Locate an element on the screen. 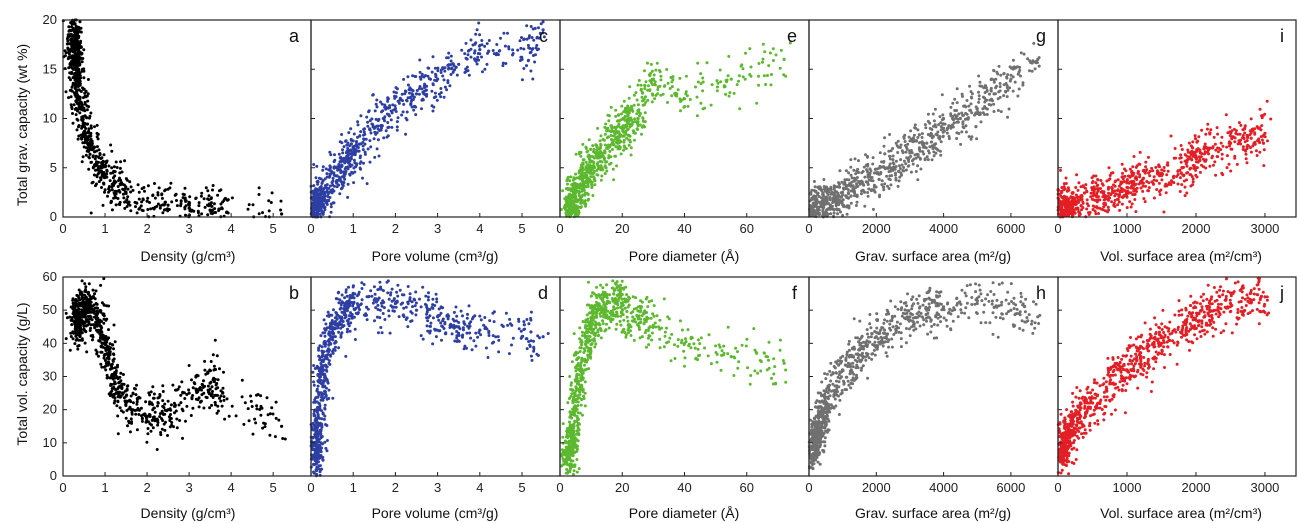  panel-g-x-tick-label: 6000 is located at coordinates (1010, 228).